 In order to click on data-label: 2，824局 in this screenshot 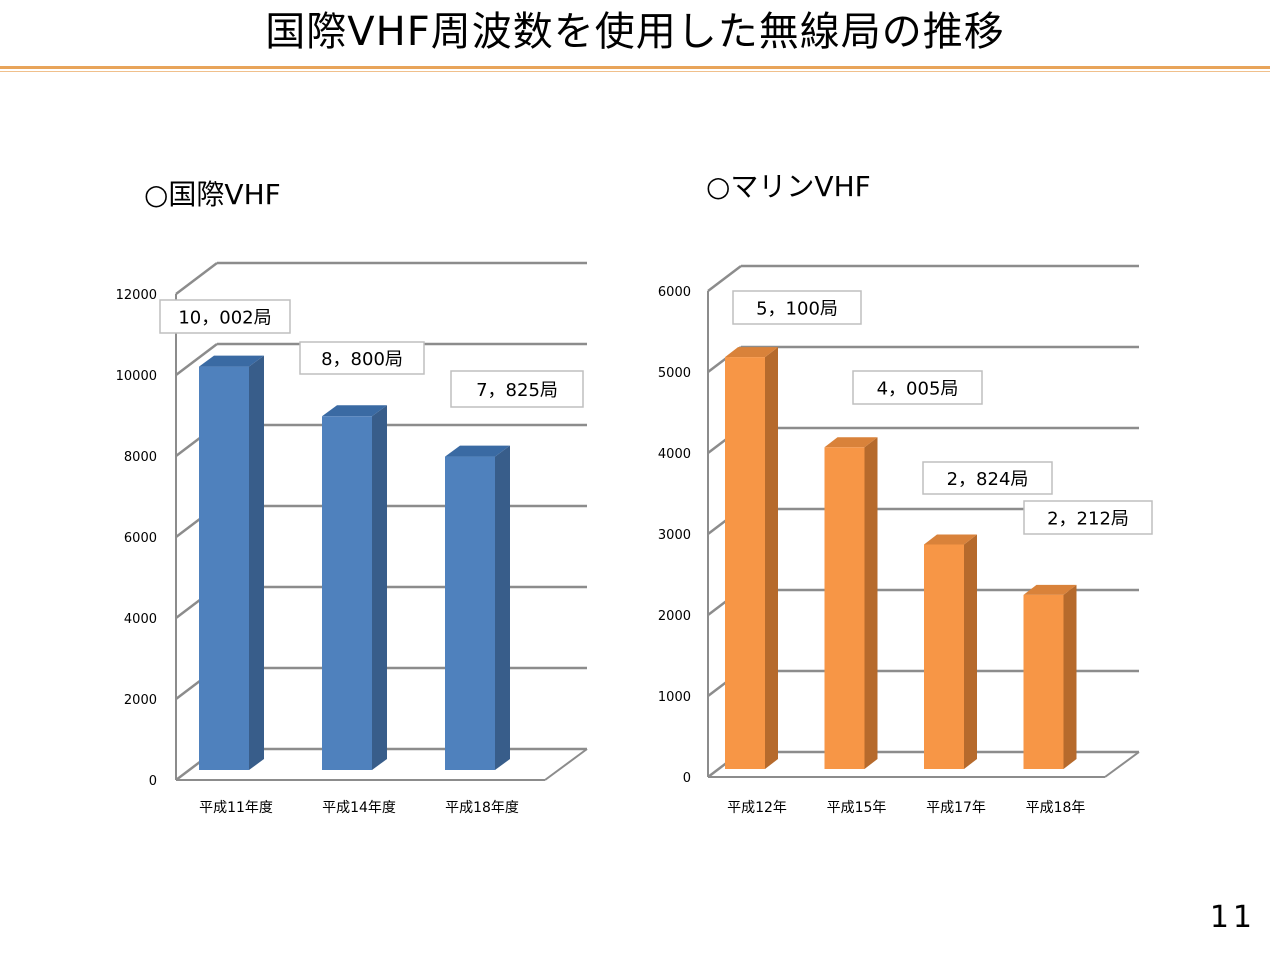, I will do `click(988, 479)`.